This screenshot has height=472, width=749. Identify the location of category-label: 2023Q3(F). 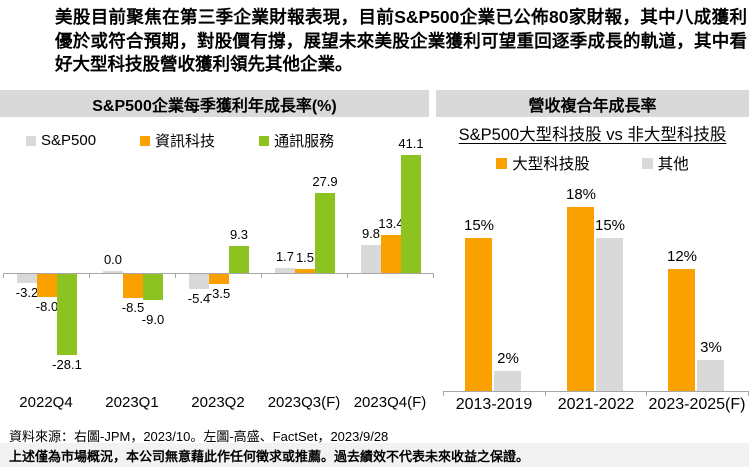
(304, 402).